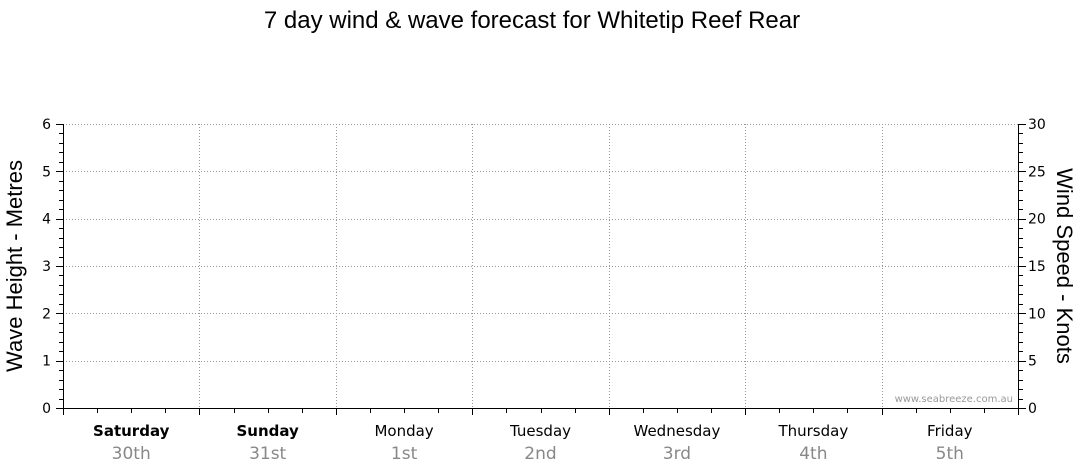  I want to click on y-tick-label-right: 30, so click(1037, 125).